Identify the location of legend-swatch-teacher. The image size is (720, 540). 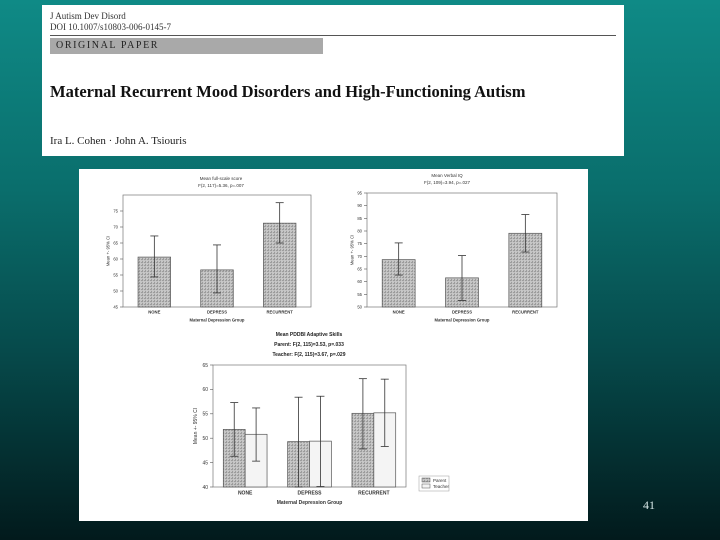
(426, 486).